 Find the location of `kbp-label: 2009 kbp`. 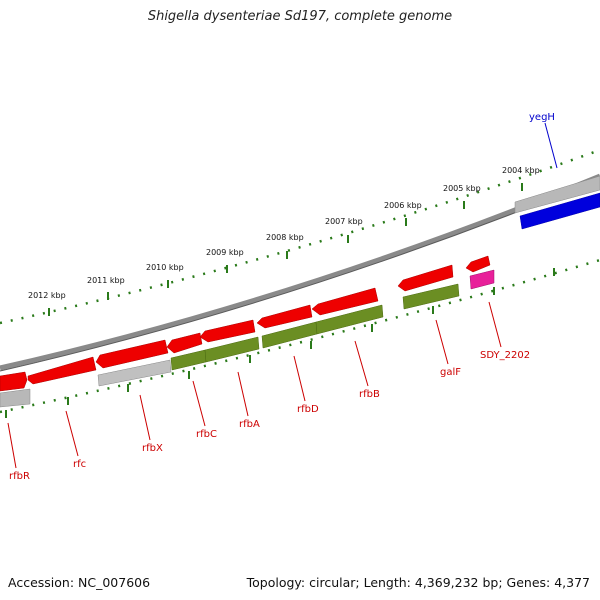

kbp-label: 2009 kbp is located at coordinates (225, 252).